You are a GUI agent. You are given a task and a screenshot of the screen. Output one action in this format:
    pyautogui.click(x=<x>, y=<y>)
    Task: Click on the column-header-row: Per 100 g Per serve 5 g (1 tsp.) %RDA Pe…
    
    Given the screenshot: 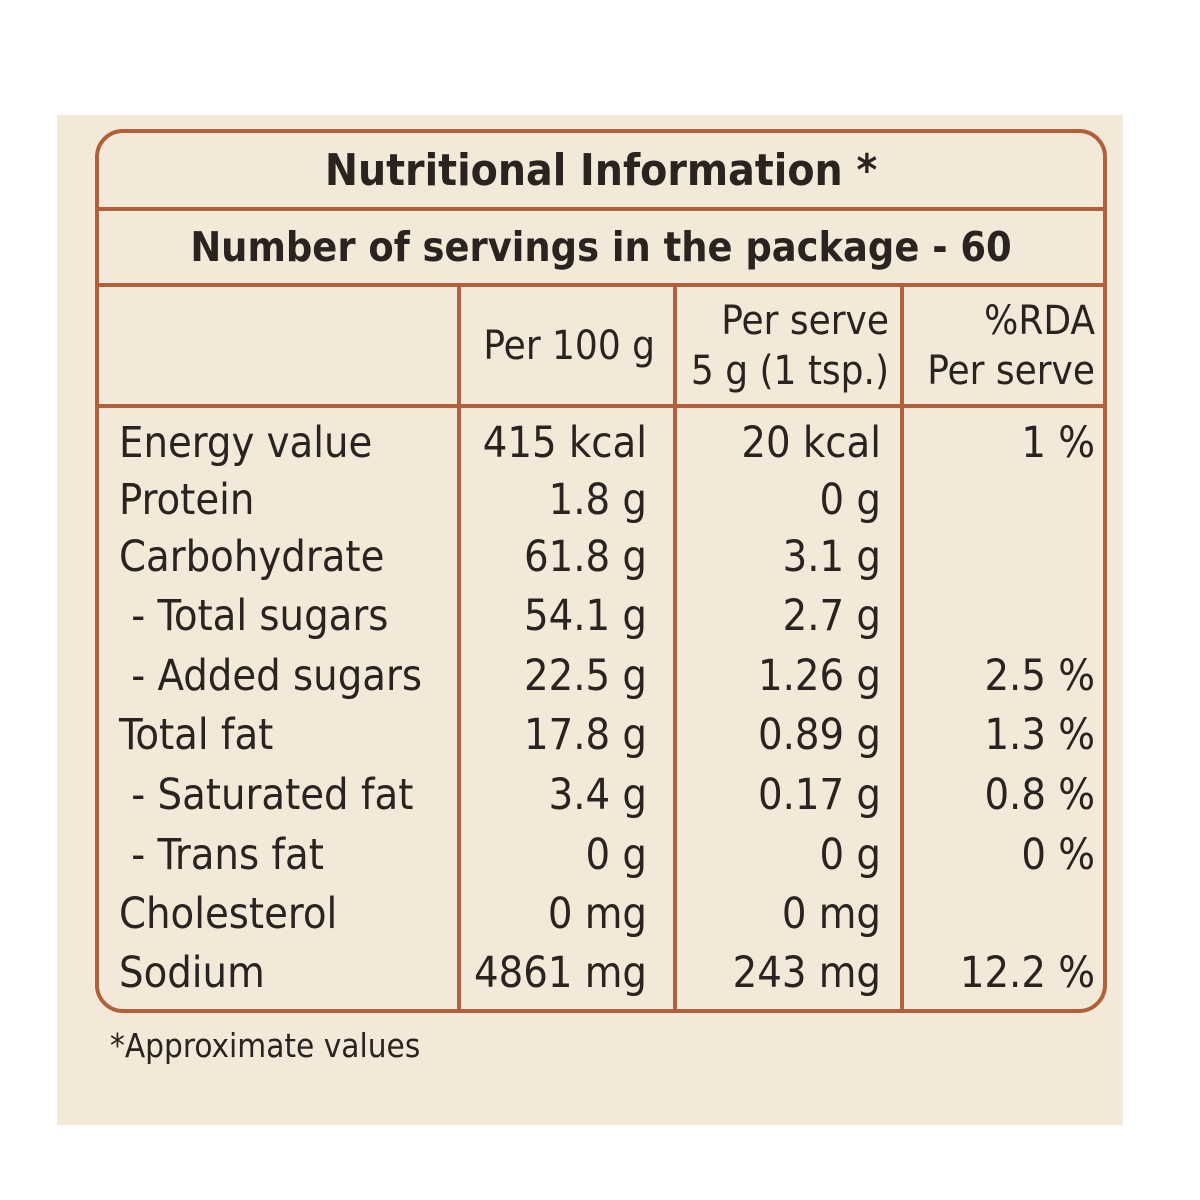 What is the action you would take?
    pyautogui.click(x=601, y=347)
    